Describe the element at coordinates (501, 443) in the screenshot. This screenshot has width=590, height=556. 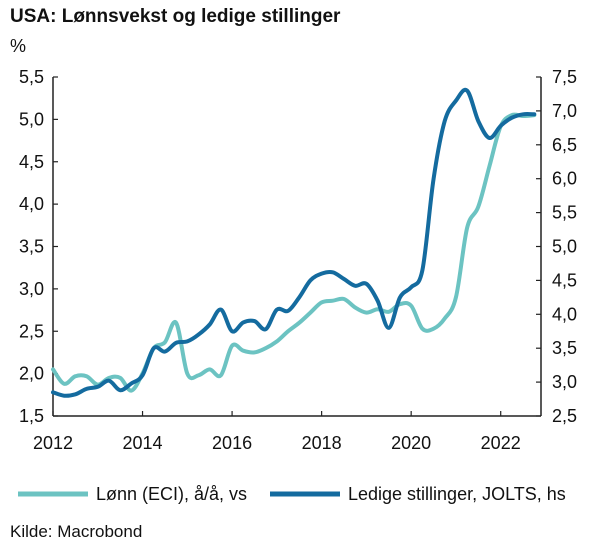
I see `x-tick-label: 2022` at that location.